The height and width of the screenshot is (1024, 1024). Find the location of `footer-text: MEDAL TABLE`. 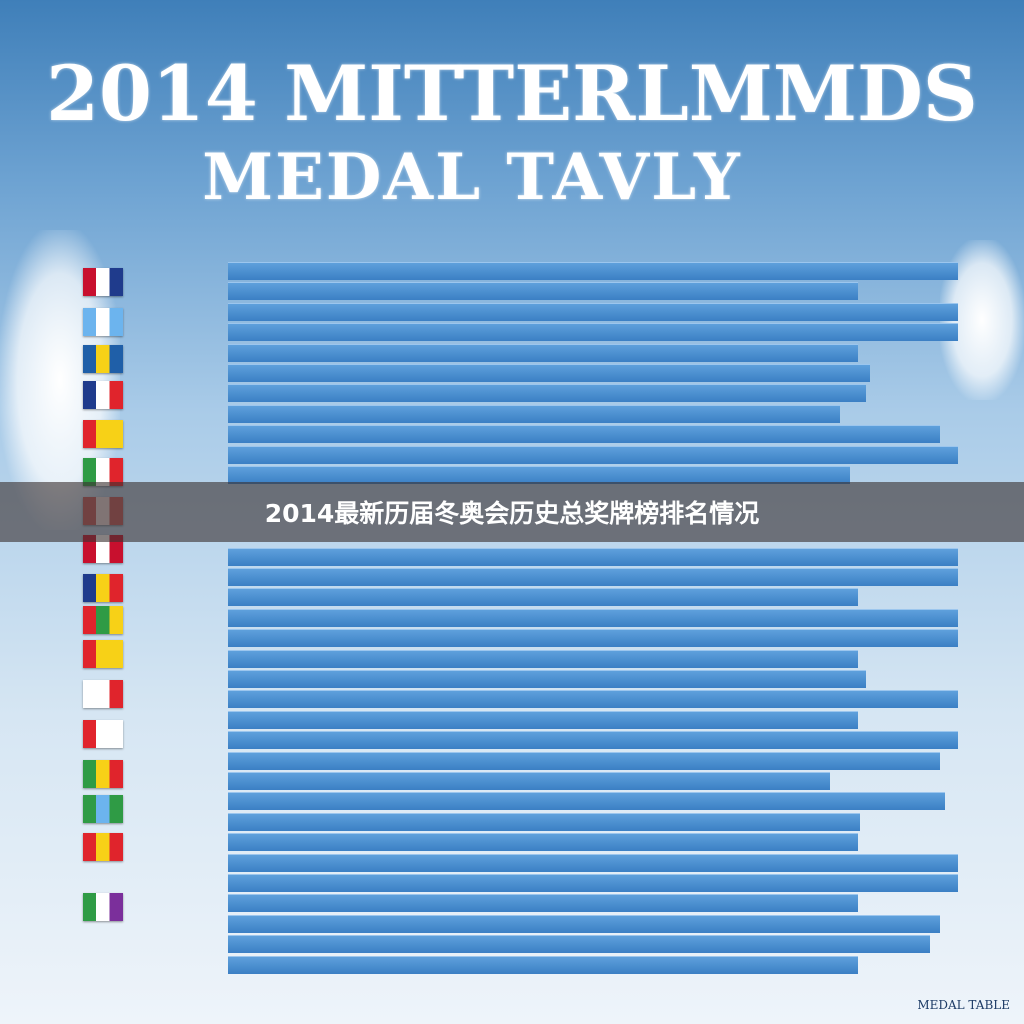

footer-text: MEDAL TABLE is located at coordinates (963, 1005).